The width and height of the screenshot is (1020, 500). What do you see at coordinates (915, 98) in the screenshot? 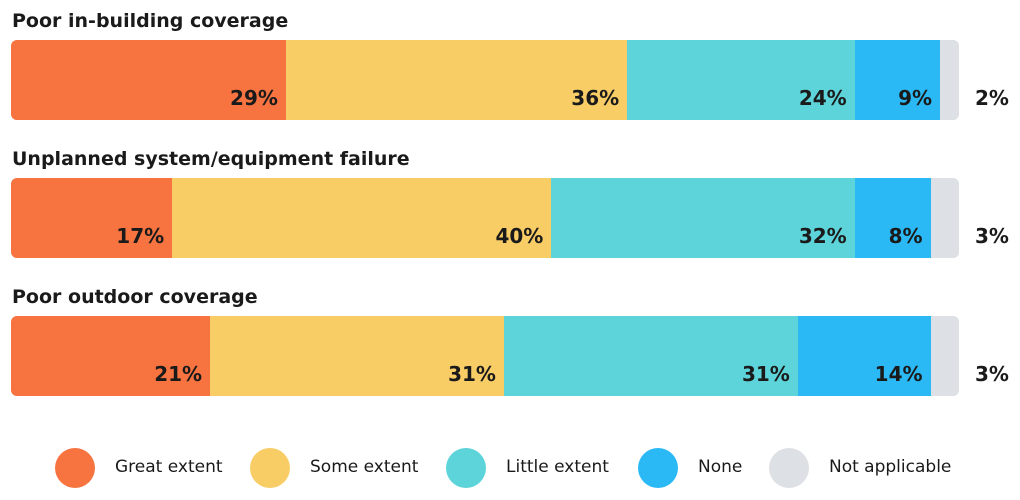
I see `data-label: 9%` at bounding box center [915, 98].